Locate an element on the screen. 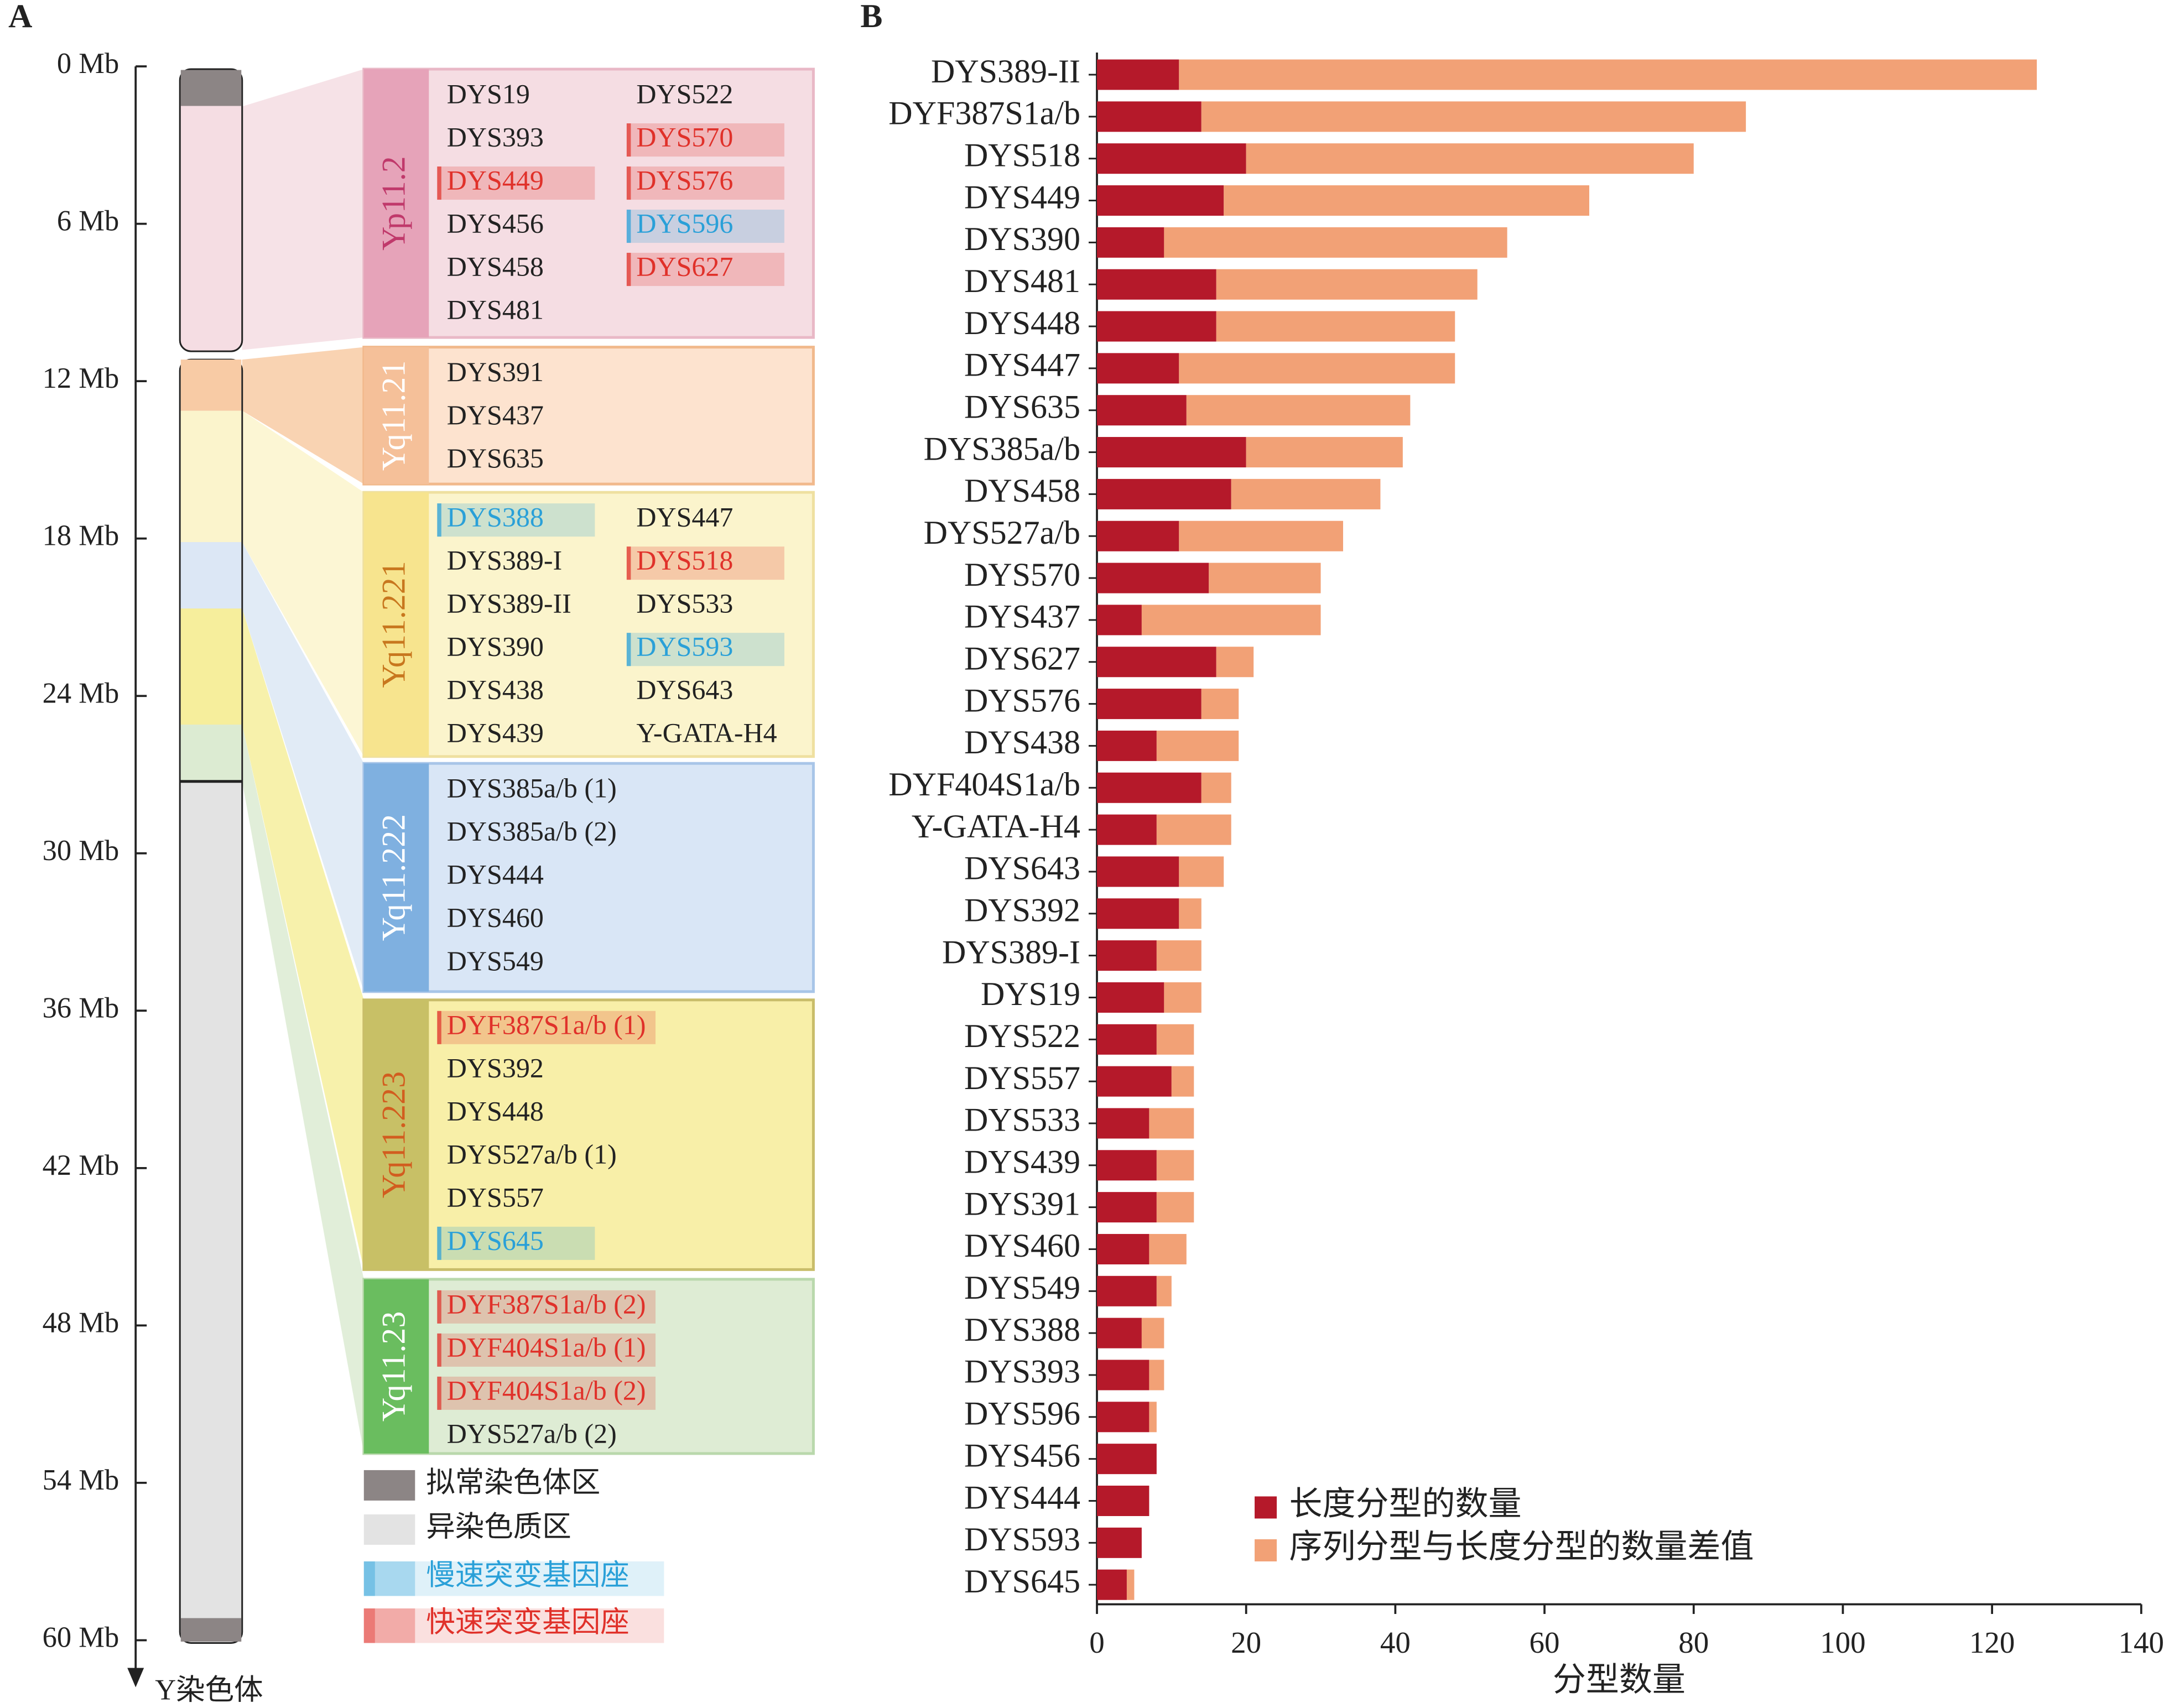 This screenshot has height=1708, width=2169. gene-label: DYF387S1a/b (1) is located at coordinates (546, 1024).